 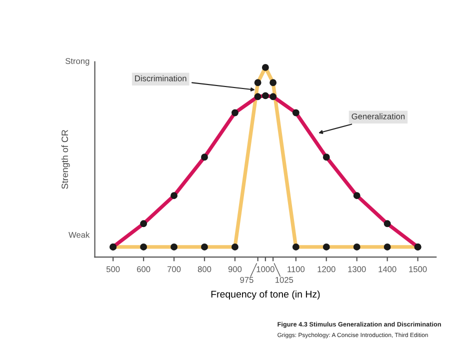 What do you see at coordinates (79, 235) in the screenshot?
I see `text: Weak` at bounding box center [79, 235].